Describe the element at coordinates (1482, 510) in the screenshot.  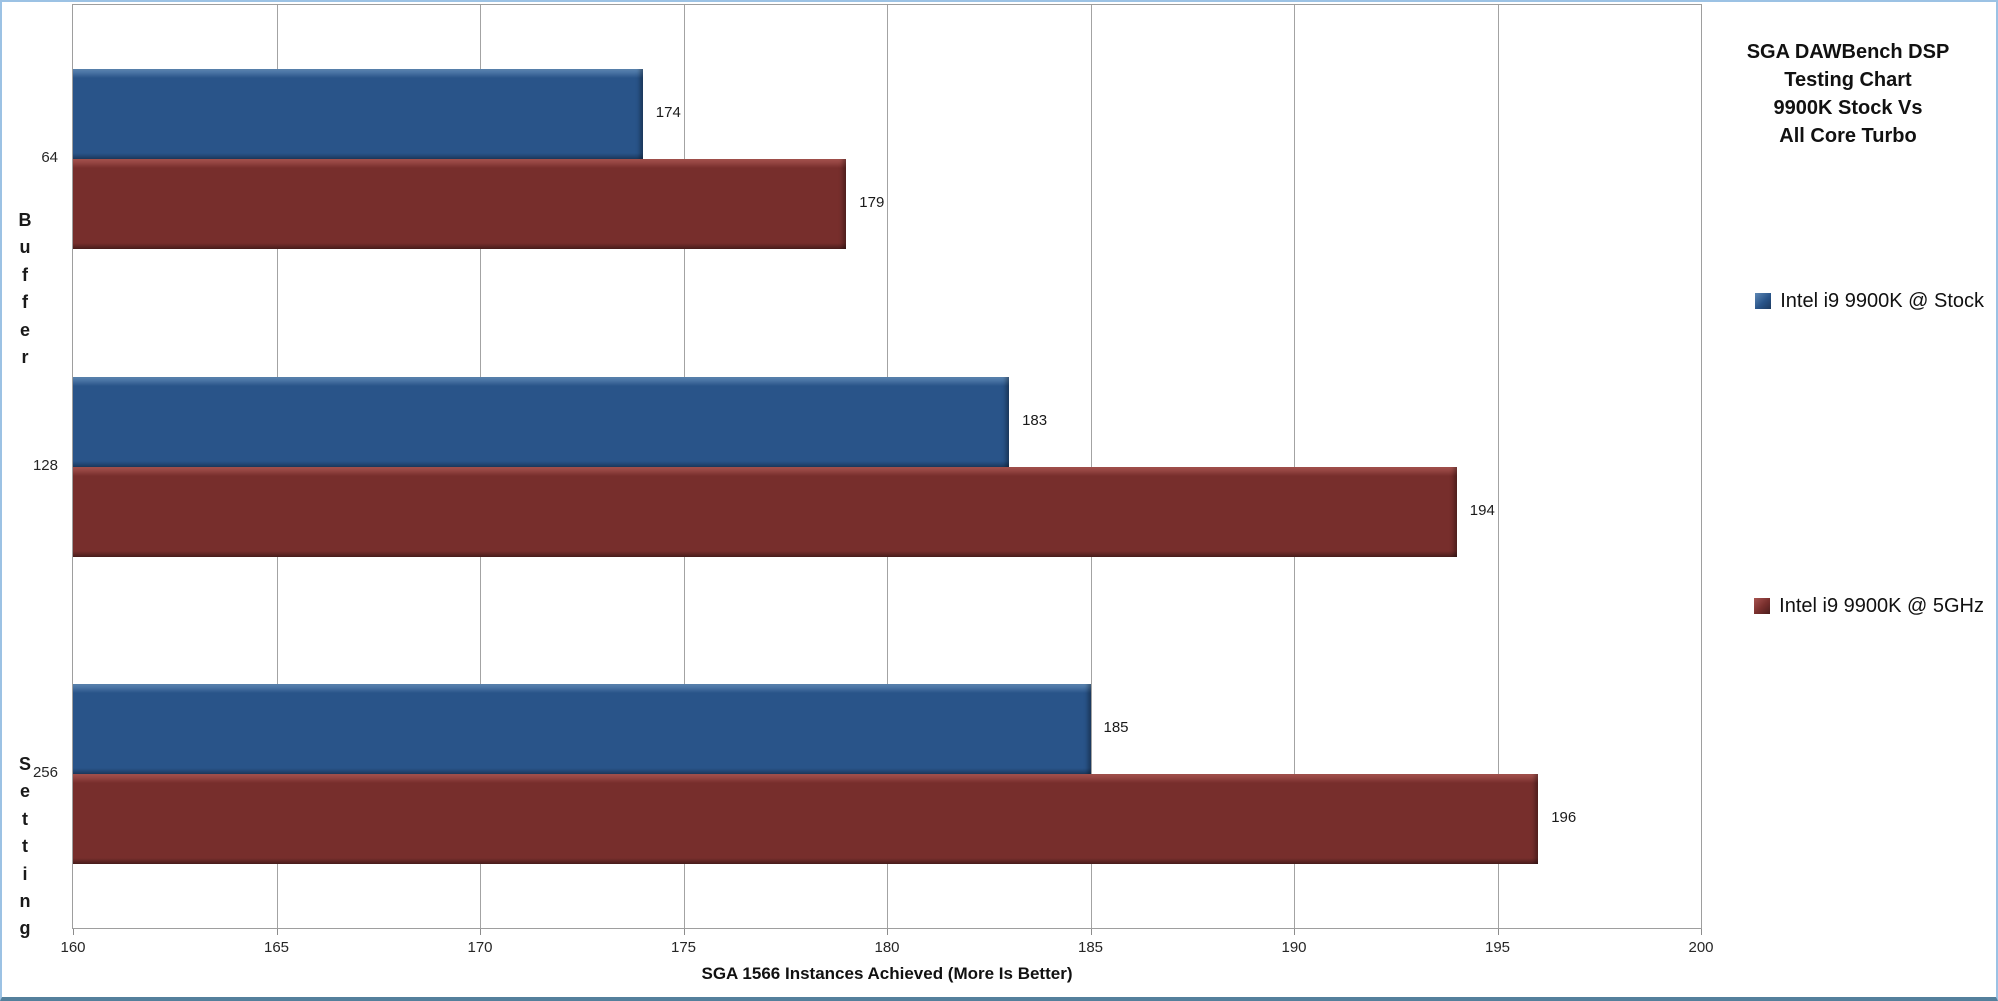
I see `value-label: 194` at that location.